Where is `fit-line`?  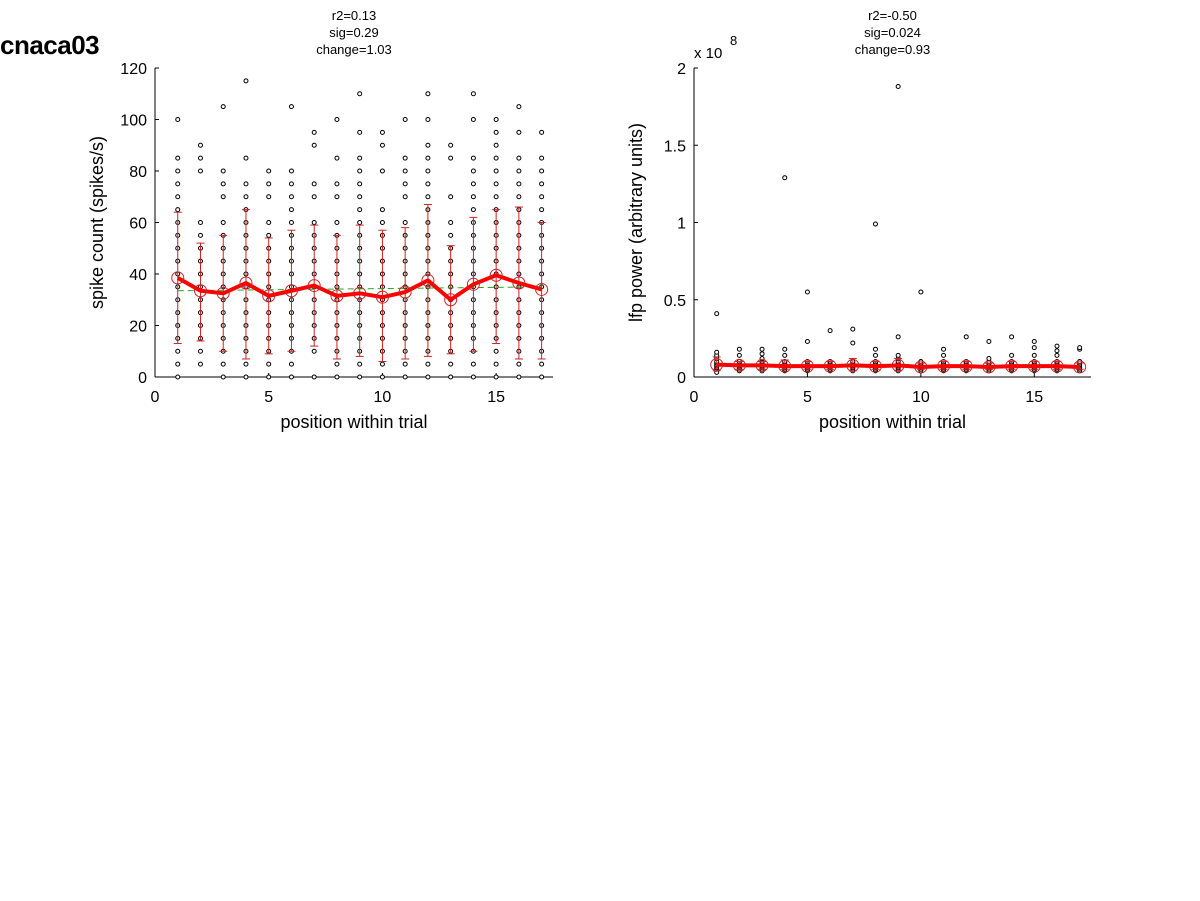
fit-line is located at coordinates (359, 289).